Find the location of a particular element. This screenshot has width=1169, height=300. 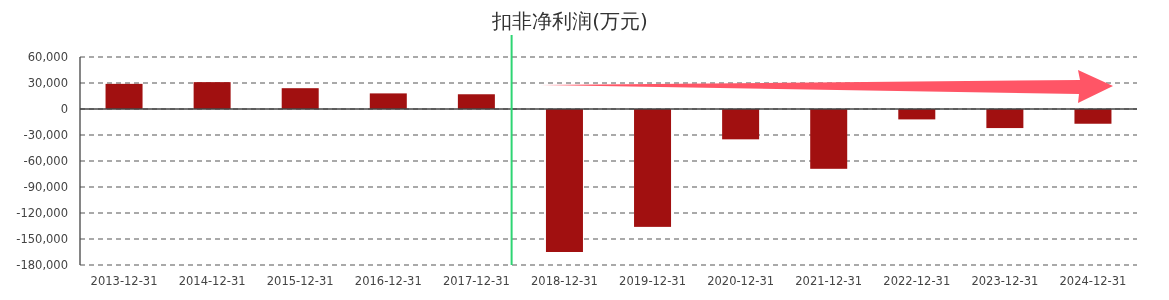

x-tick-label: 2024-12-31 is located at coordinates (1093, 281).